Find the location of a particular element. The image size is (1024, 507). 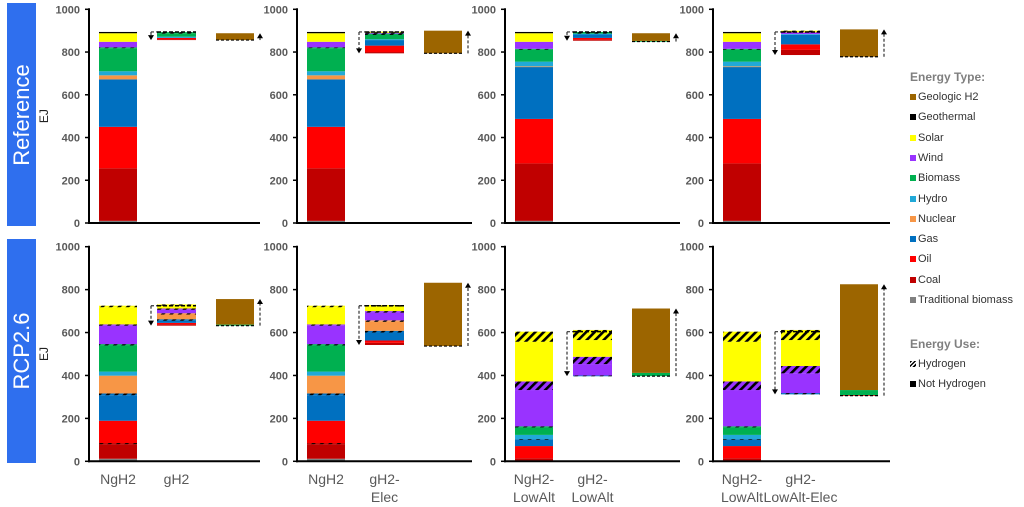

y-tick-label: 200 is located at coordinates (487, 419).